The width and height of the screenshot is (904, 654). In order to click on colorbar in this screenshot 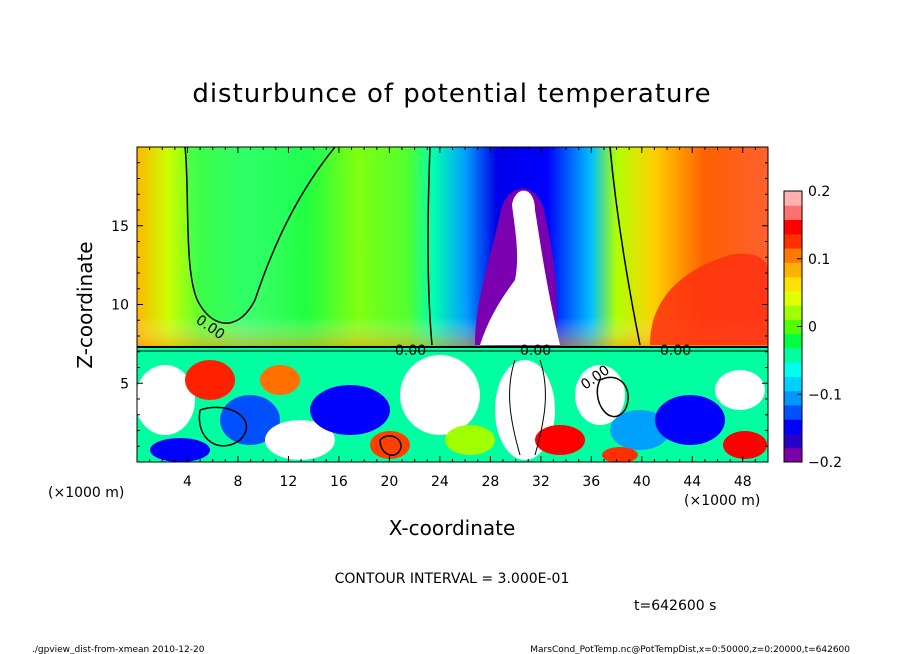, I will do `click(793, 327)`.